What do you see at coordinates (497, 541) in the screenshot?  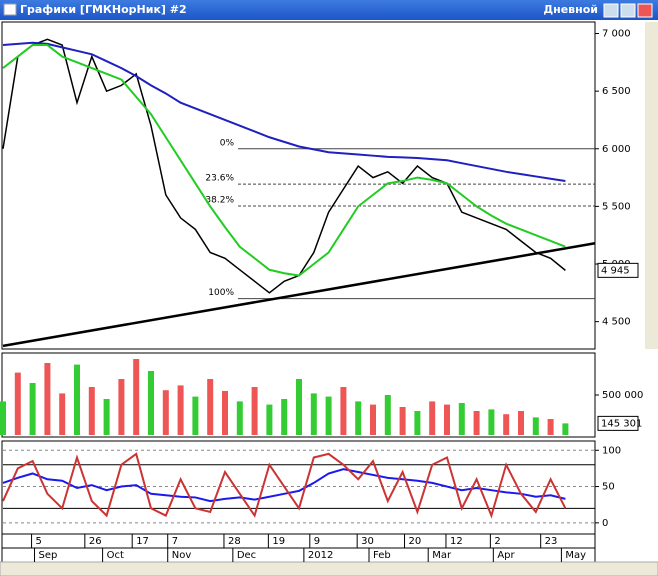 I see `x-tick-label: 2` at bounding box center [497, 541].